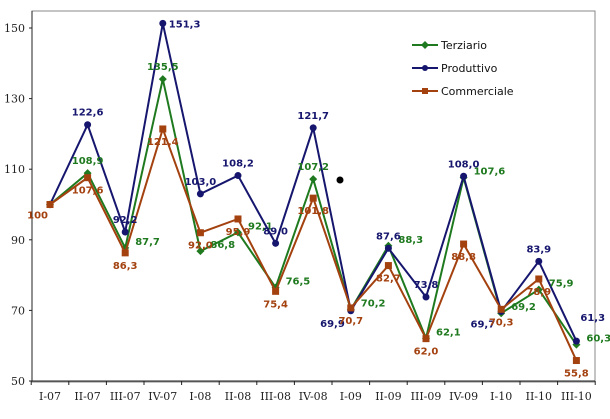  I want to click on x-tick-label: I-09, so click(351, 396).